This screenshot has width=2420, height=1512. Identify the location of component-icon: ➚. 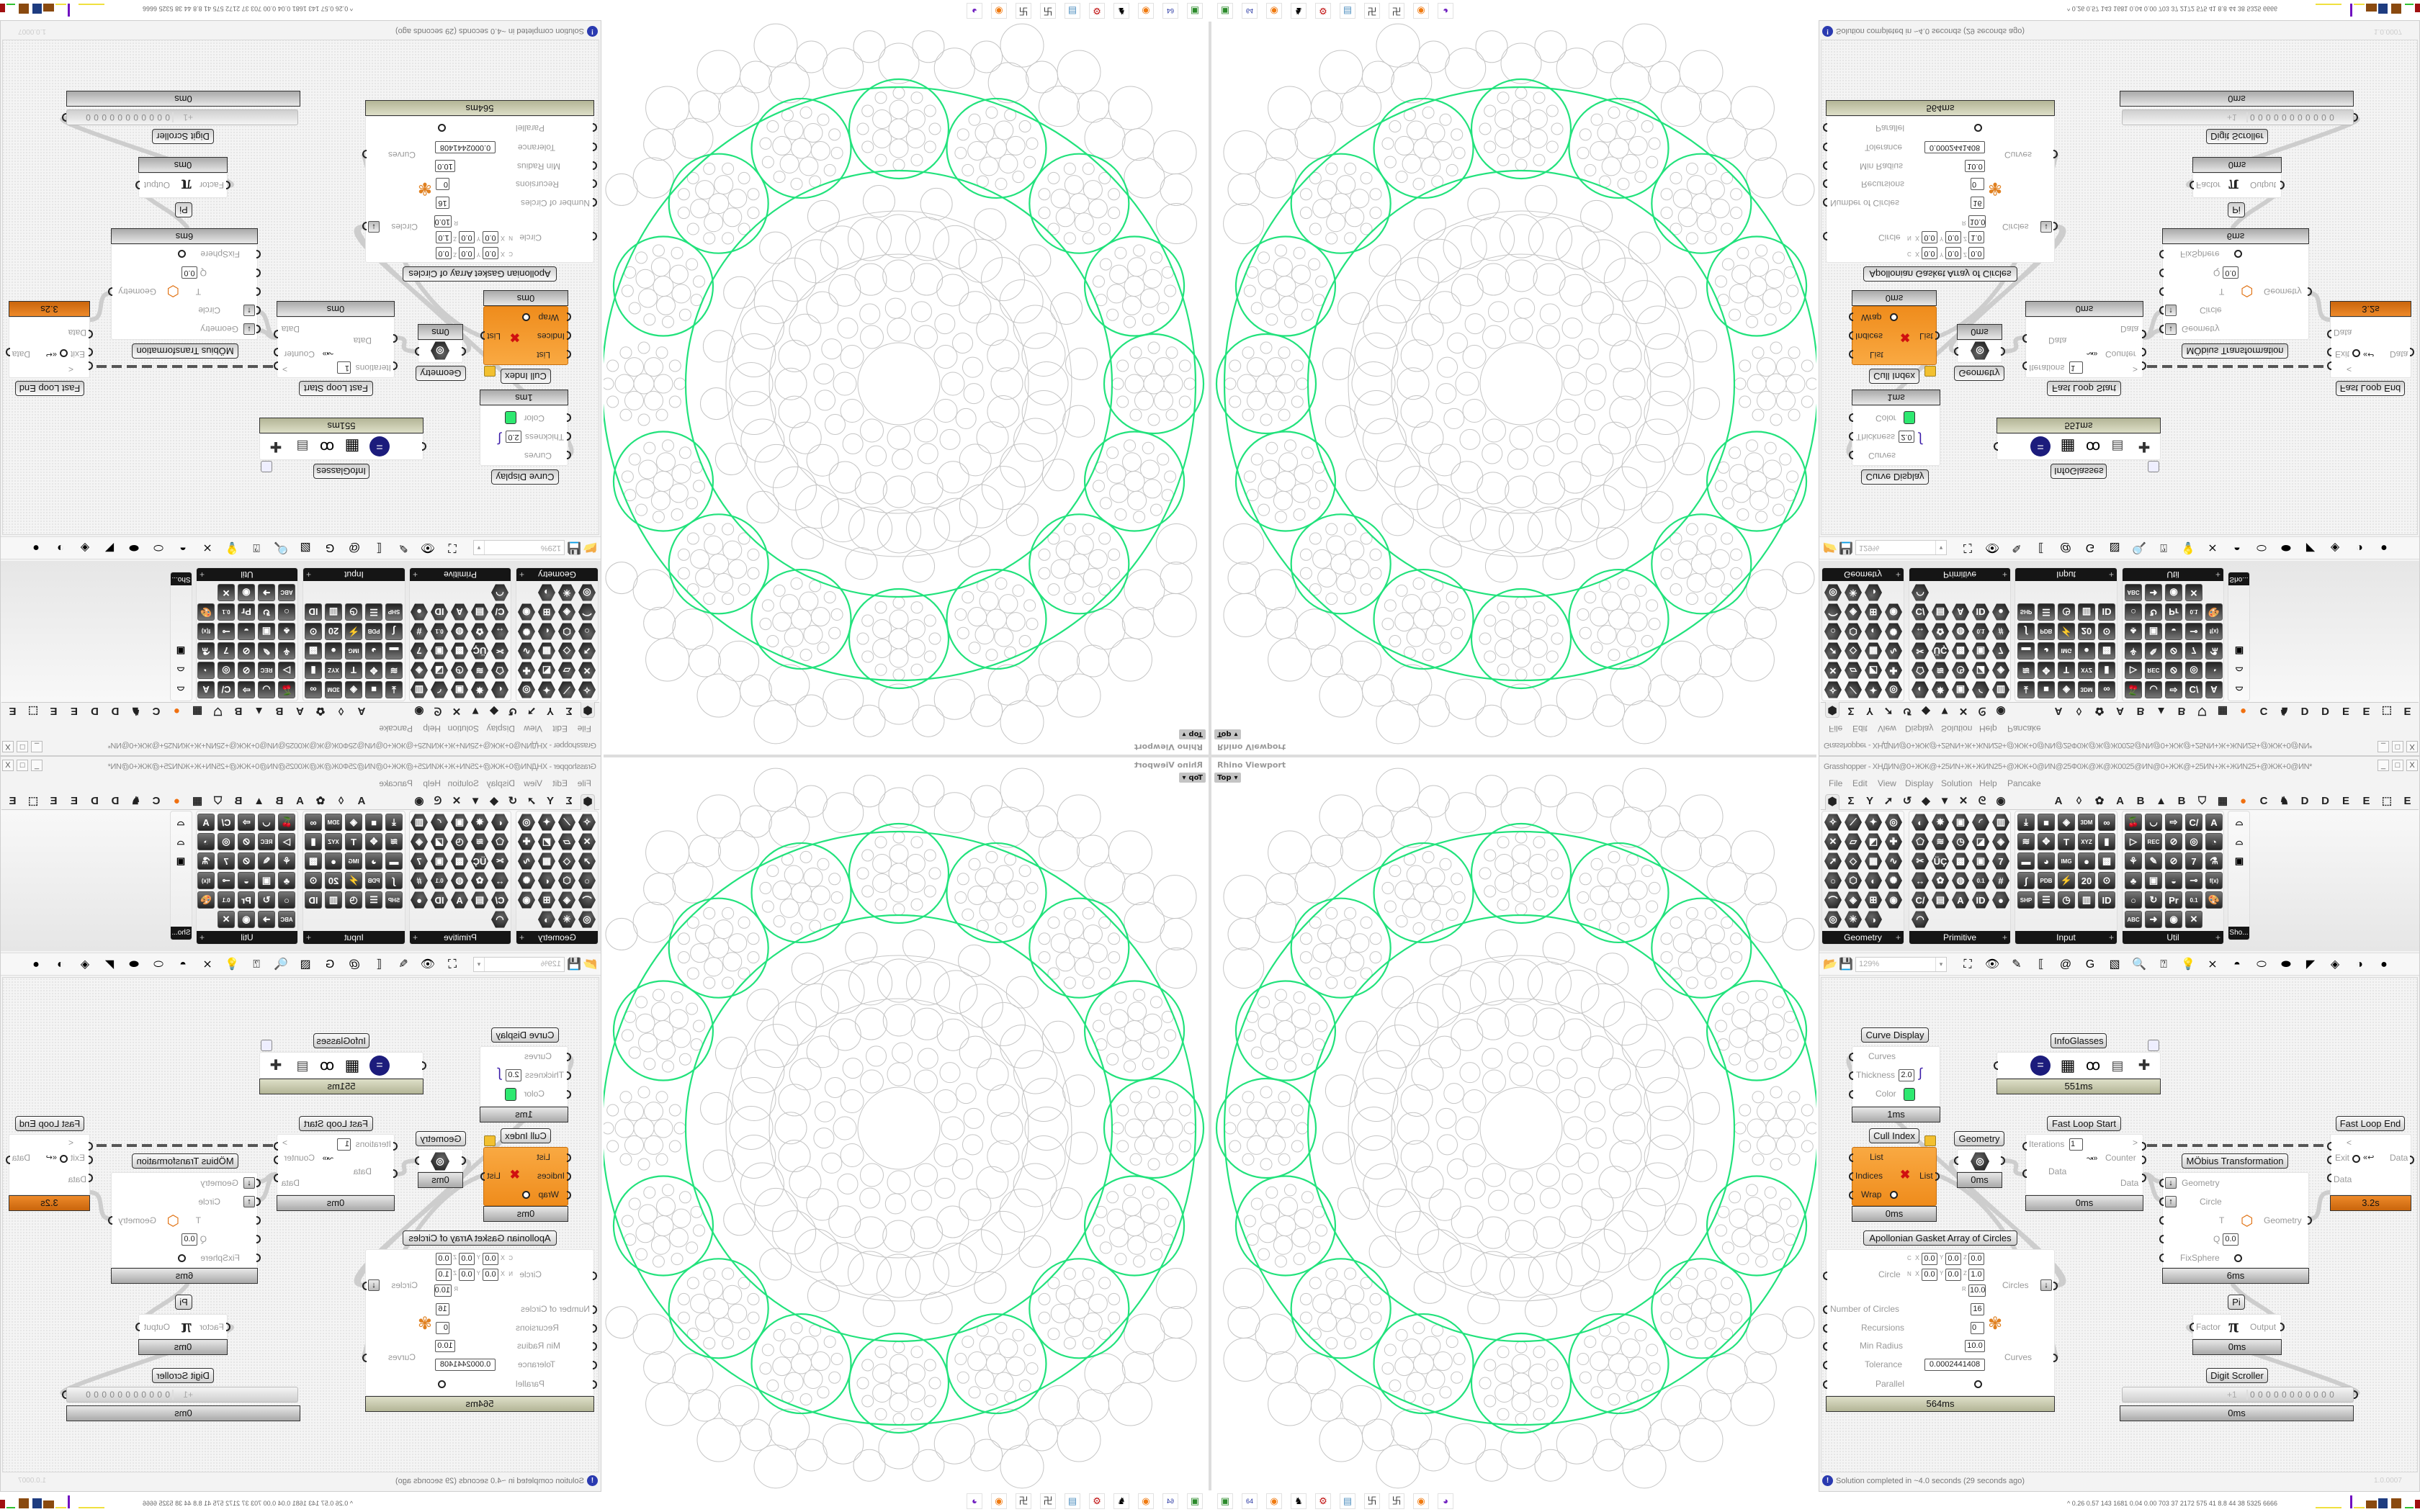
(587, 861).